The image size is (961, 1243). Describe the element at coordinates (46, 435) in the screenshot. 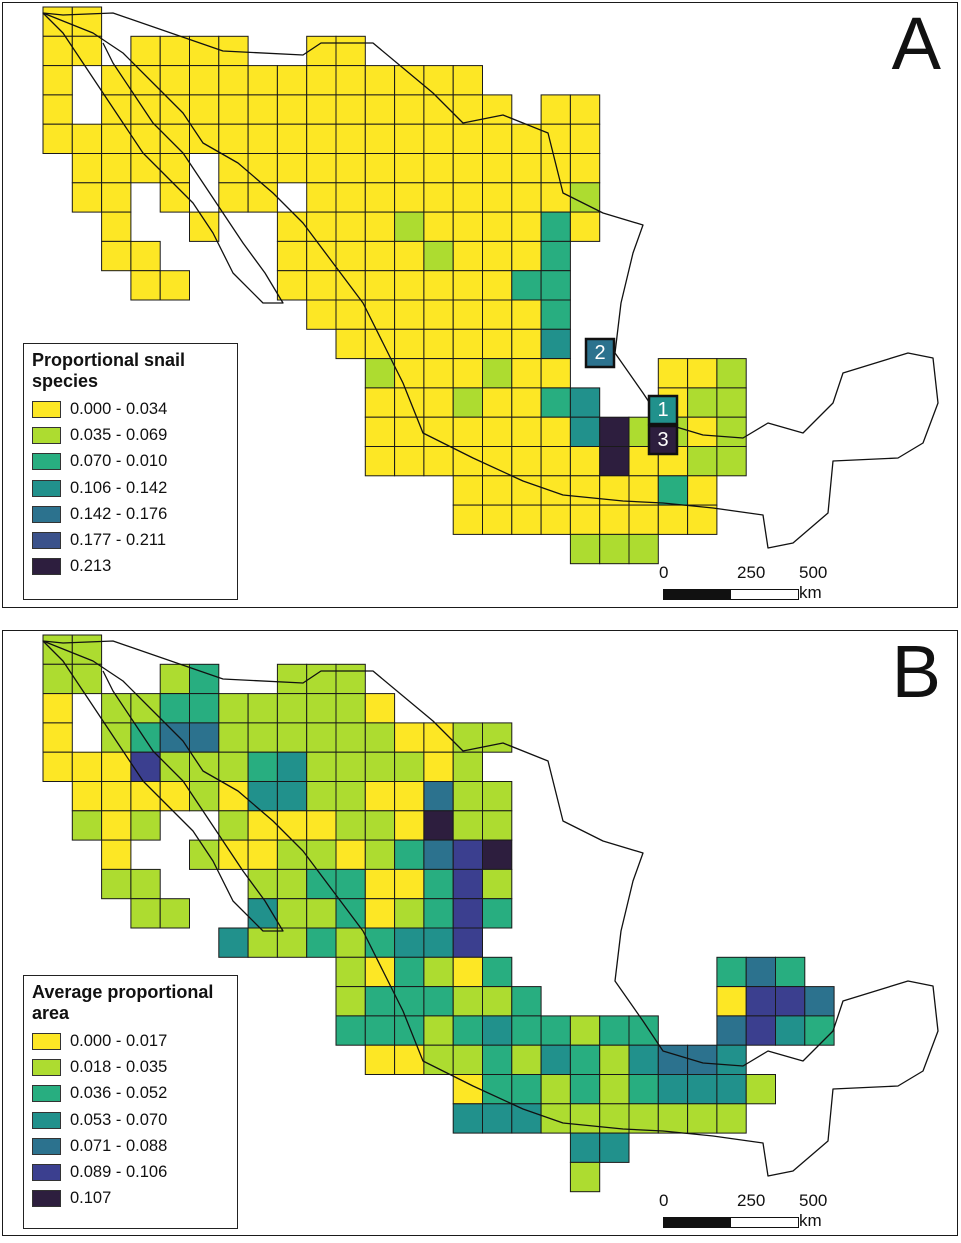

I see `legend-swatch` at that location.